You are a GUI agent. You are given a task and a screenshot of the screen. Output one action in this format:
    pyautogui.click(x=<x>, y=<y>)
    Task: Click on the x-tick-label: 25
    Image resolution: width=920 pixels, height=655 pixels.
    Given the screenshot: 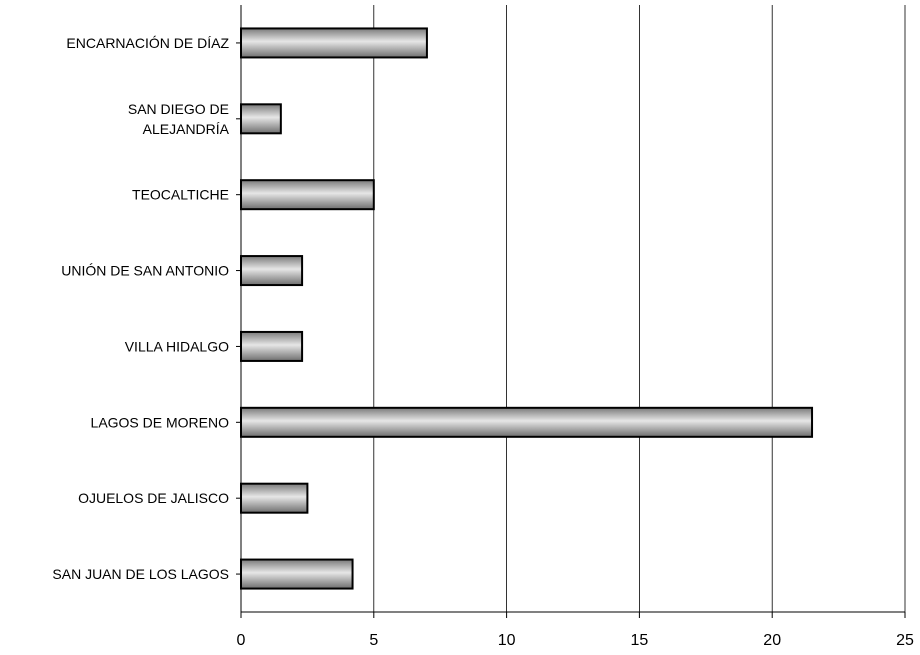 What is the action you would take?
    pyautogui.click(x=905, y=640)
    